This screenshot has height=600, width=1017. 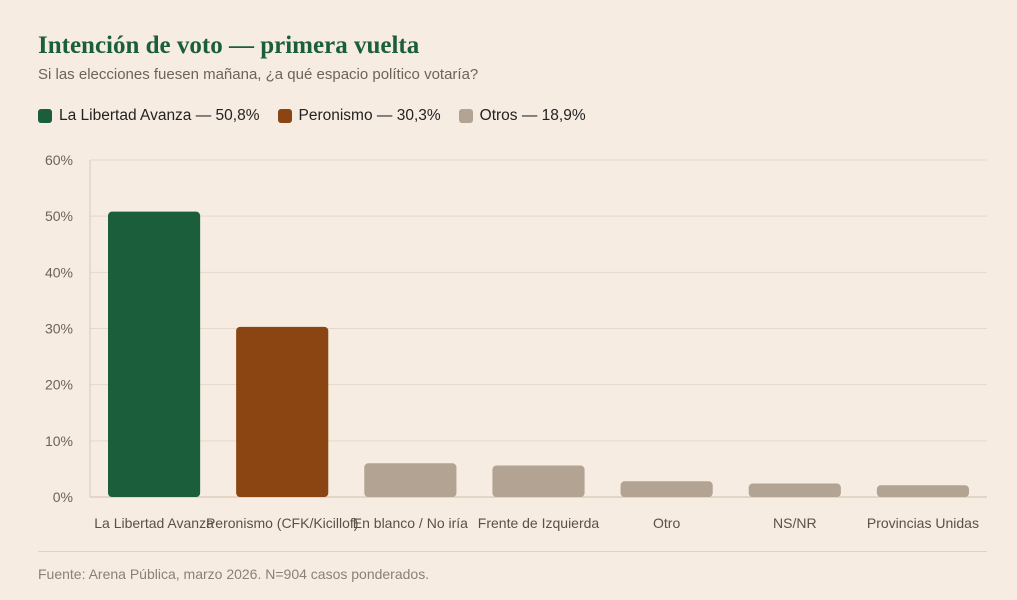 What do you see at coordinates (666, 523) in the screenshot?
I see `x-tick-label: Otro` at bounding box center [666, 523].